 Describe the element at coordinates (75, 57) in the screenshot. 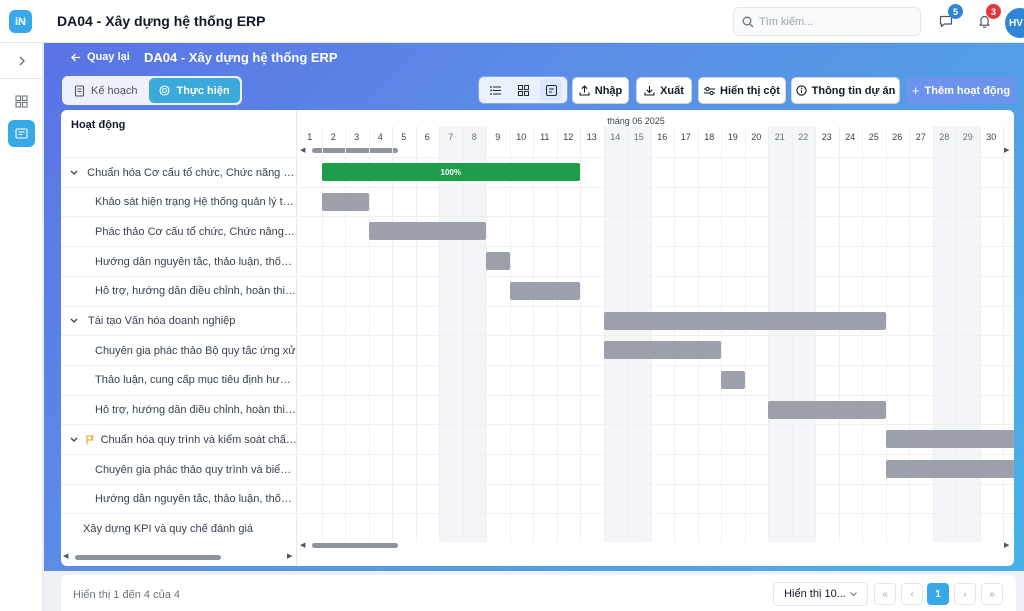

I see `arrow-left-icon` at that location.